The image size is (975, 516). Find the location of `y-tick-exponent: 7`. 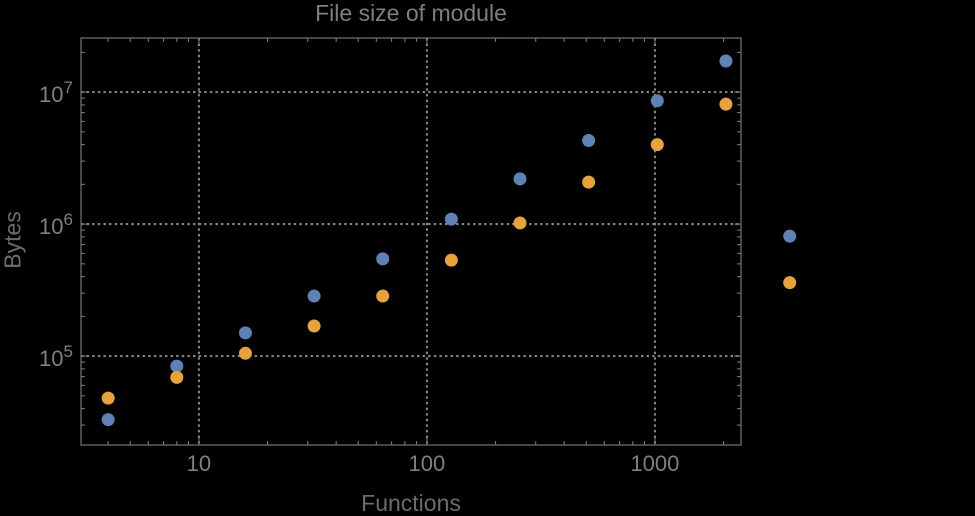

y-tick-exponent: 7 is located at coordinates (68, 87).